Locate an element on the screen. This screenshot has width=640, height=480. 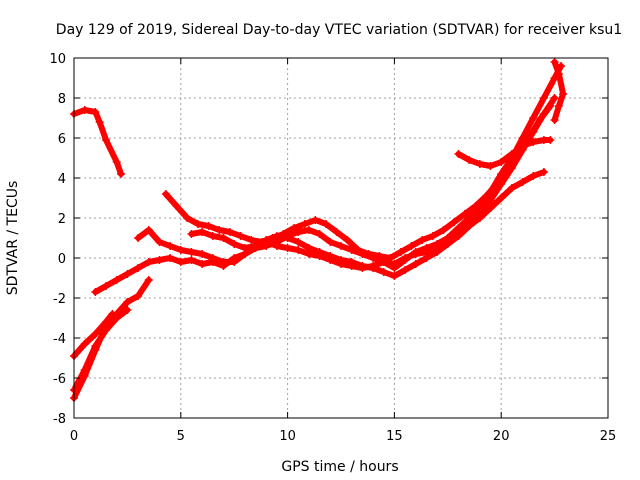
y-tick-label: -6 is located at coordinates (59, 379).